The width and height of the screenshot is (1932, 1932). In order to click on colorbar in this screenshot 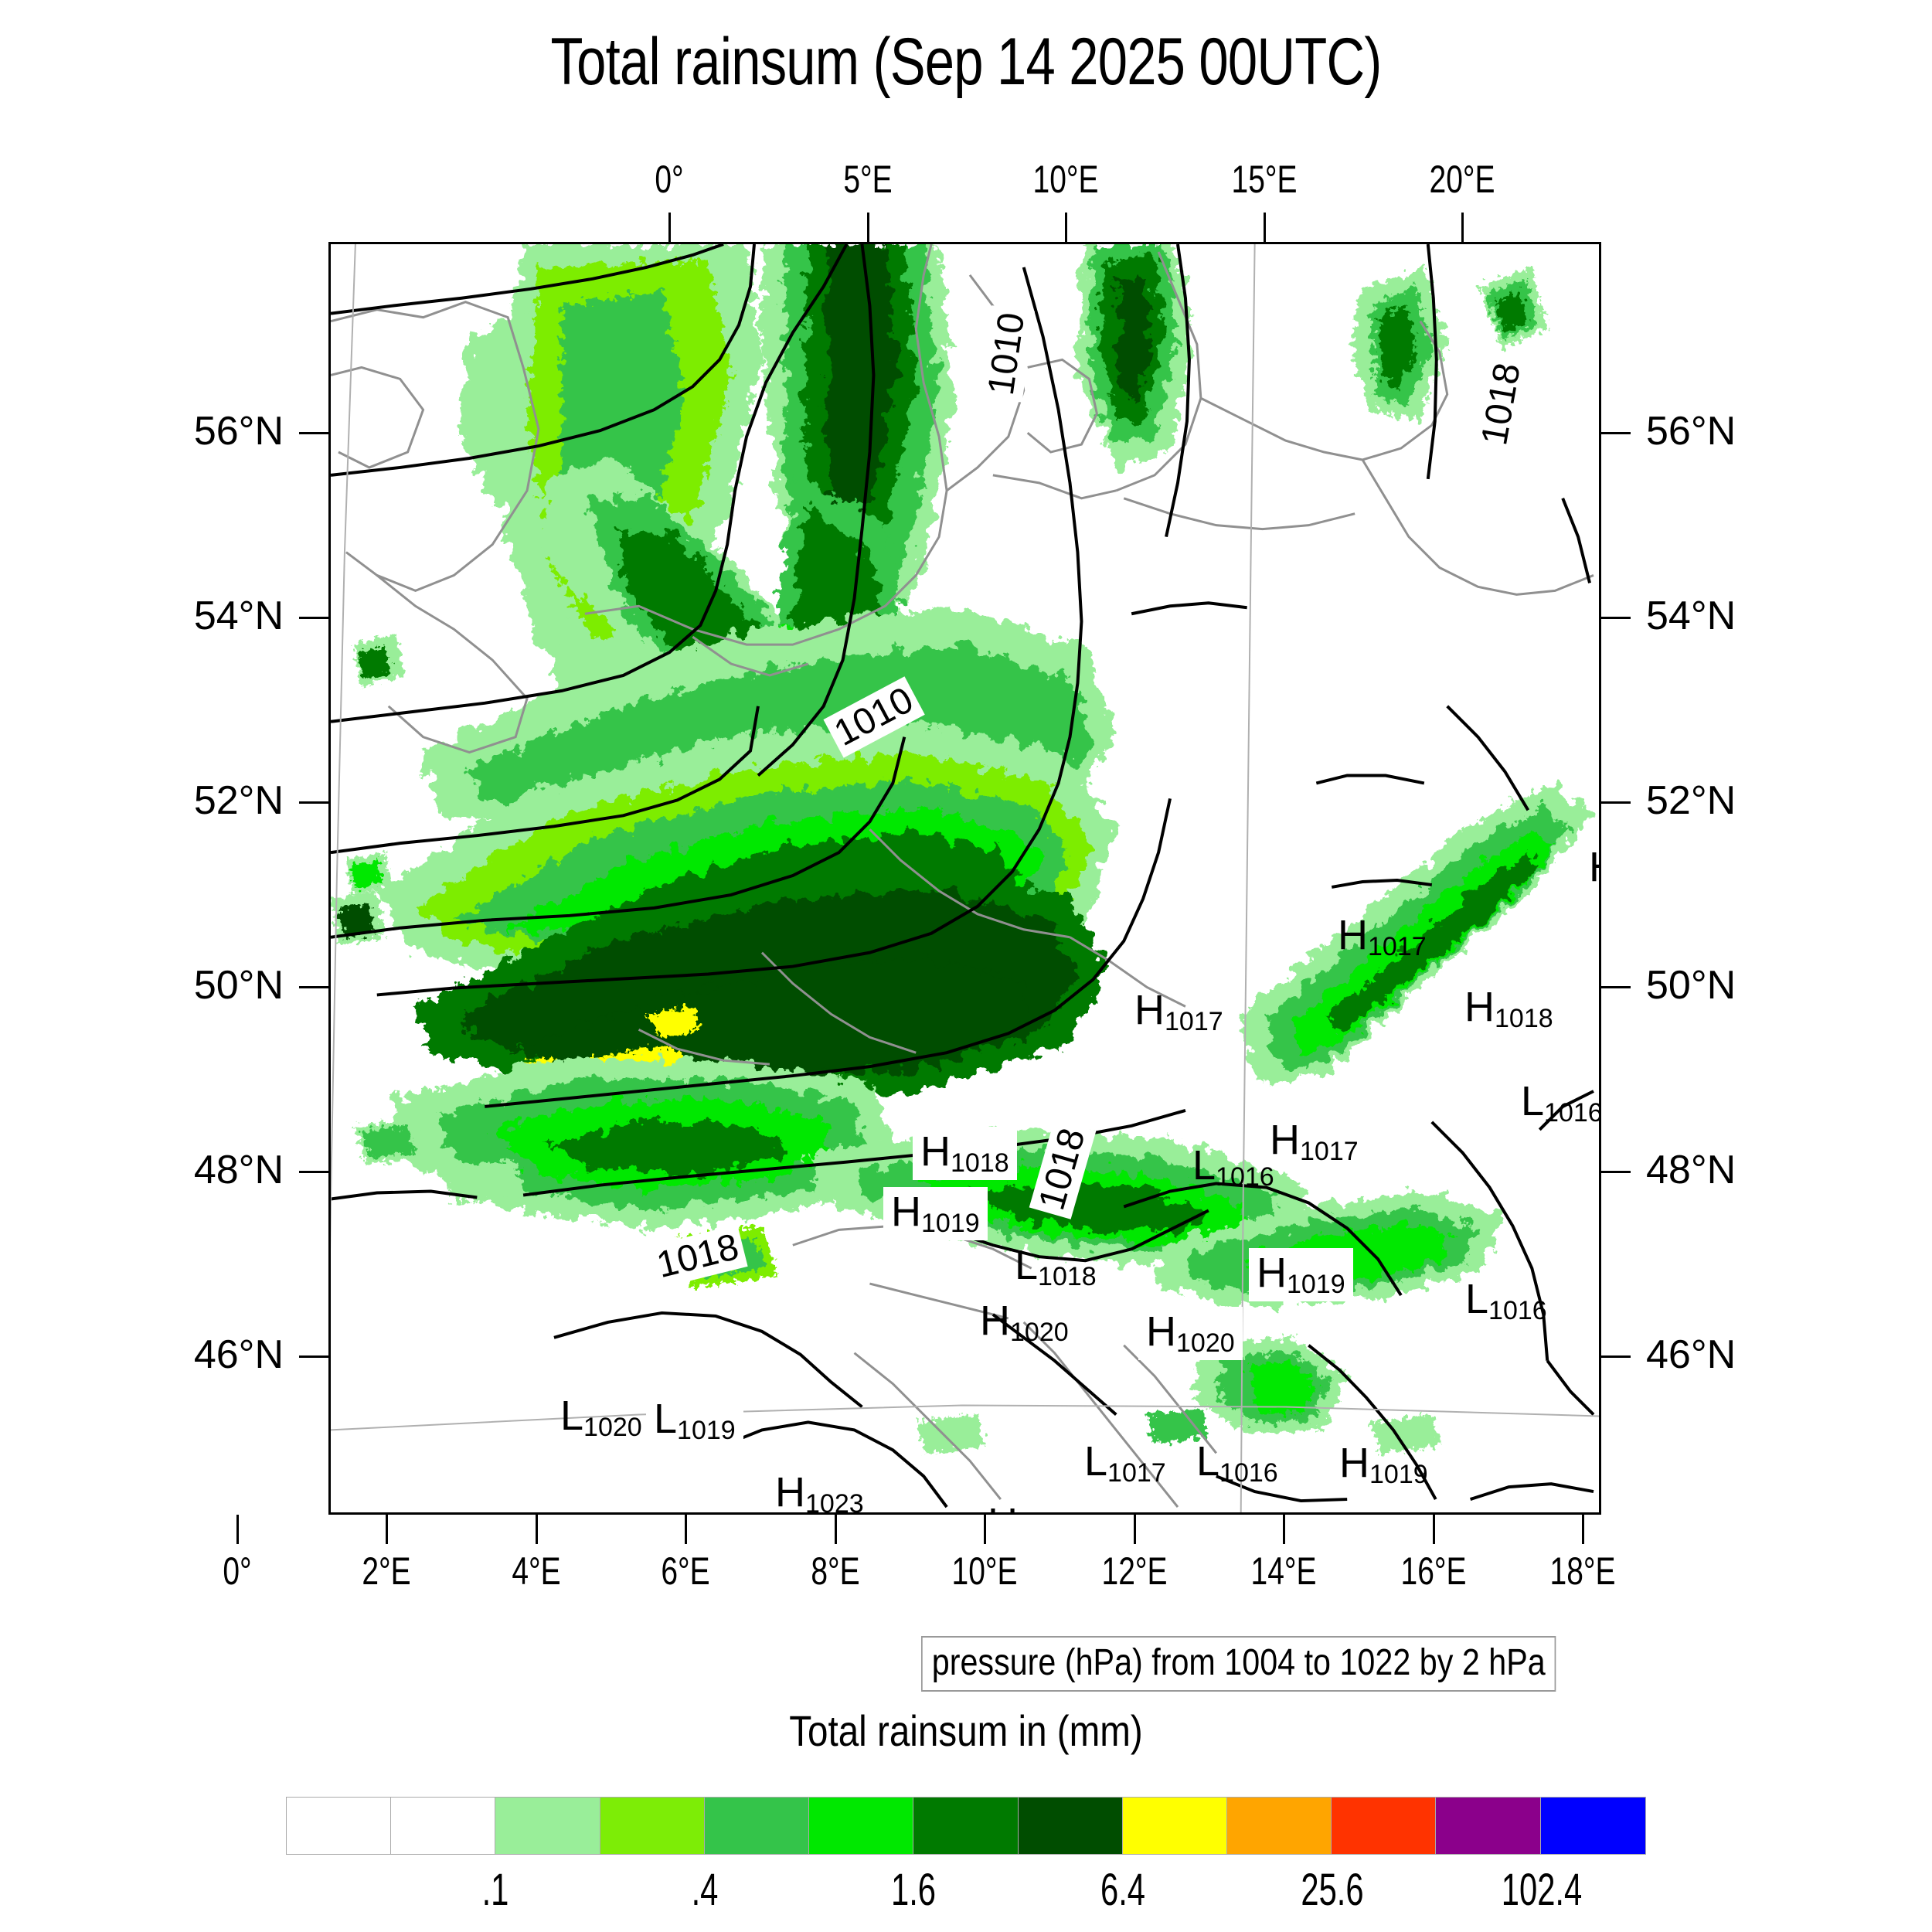, I will do `click(966, 1826)`.